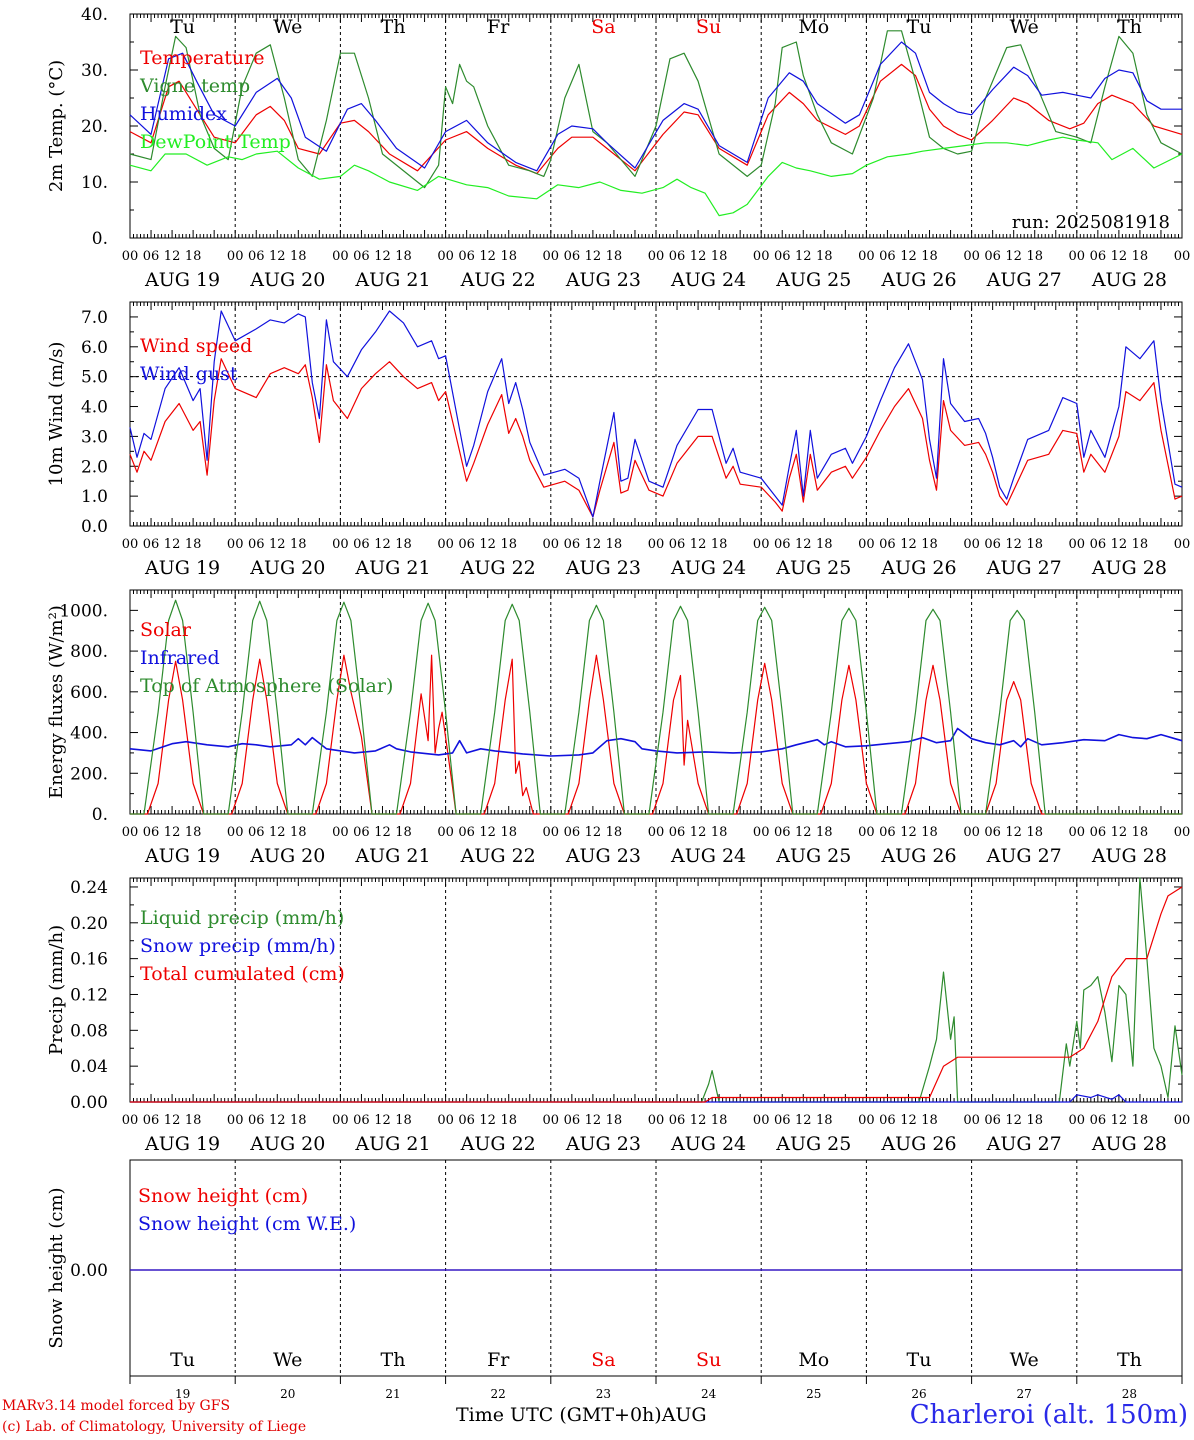  I want to click on series-line-snow-precip-mm-h, so click(656, 1098).